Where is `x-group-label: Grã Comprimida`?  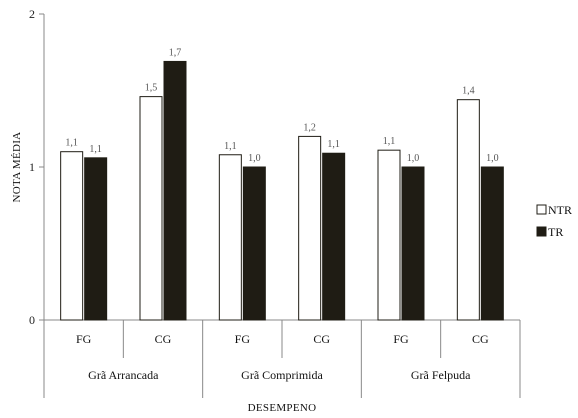
x-group-label: Grã Comprimida is located at coordinates (282, 375).